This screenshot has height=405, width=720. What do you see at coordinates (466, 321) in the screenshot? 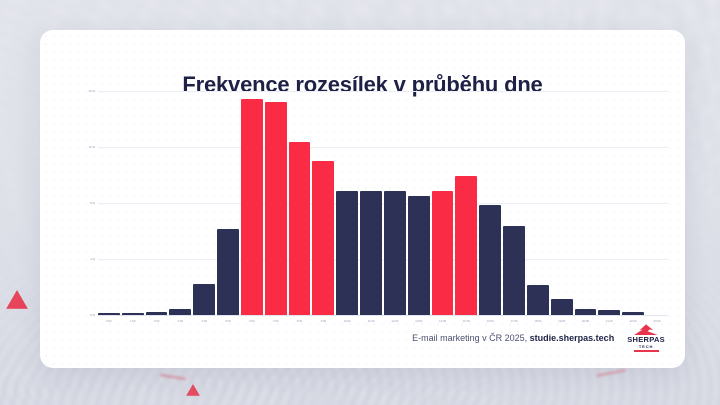
I see `x-axis-label: 15:00` at bounding box center [466, 321].